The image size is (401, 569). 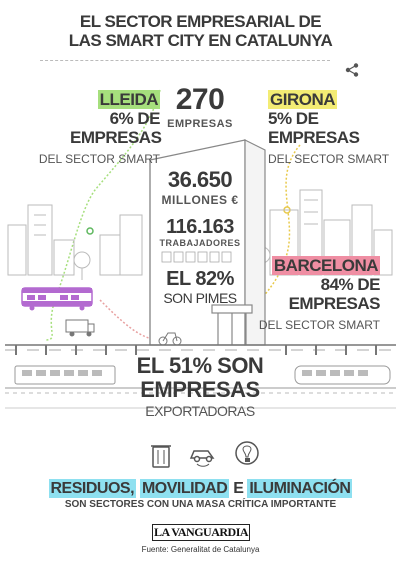 I want to click on sector-movilidad: MOVILIDAD, so click(x=184, y=488).